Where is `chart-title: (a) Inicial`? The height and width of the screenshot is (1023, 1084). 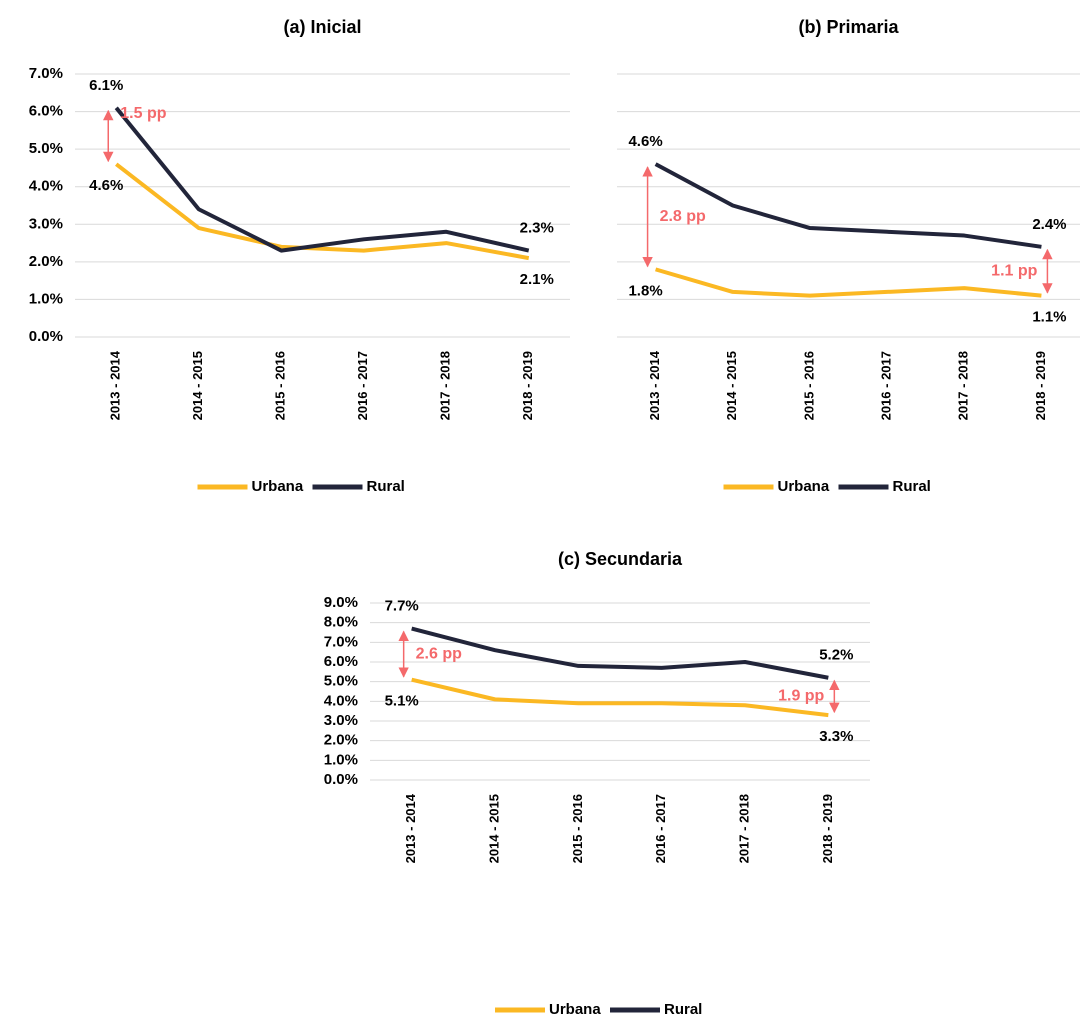
chart-title: (a) Inicial is located at coordinates (322, 27).